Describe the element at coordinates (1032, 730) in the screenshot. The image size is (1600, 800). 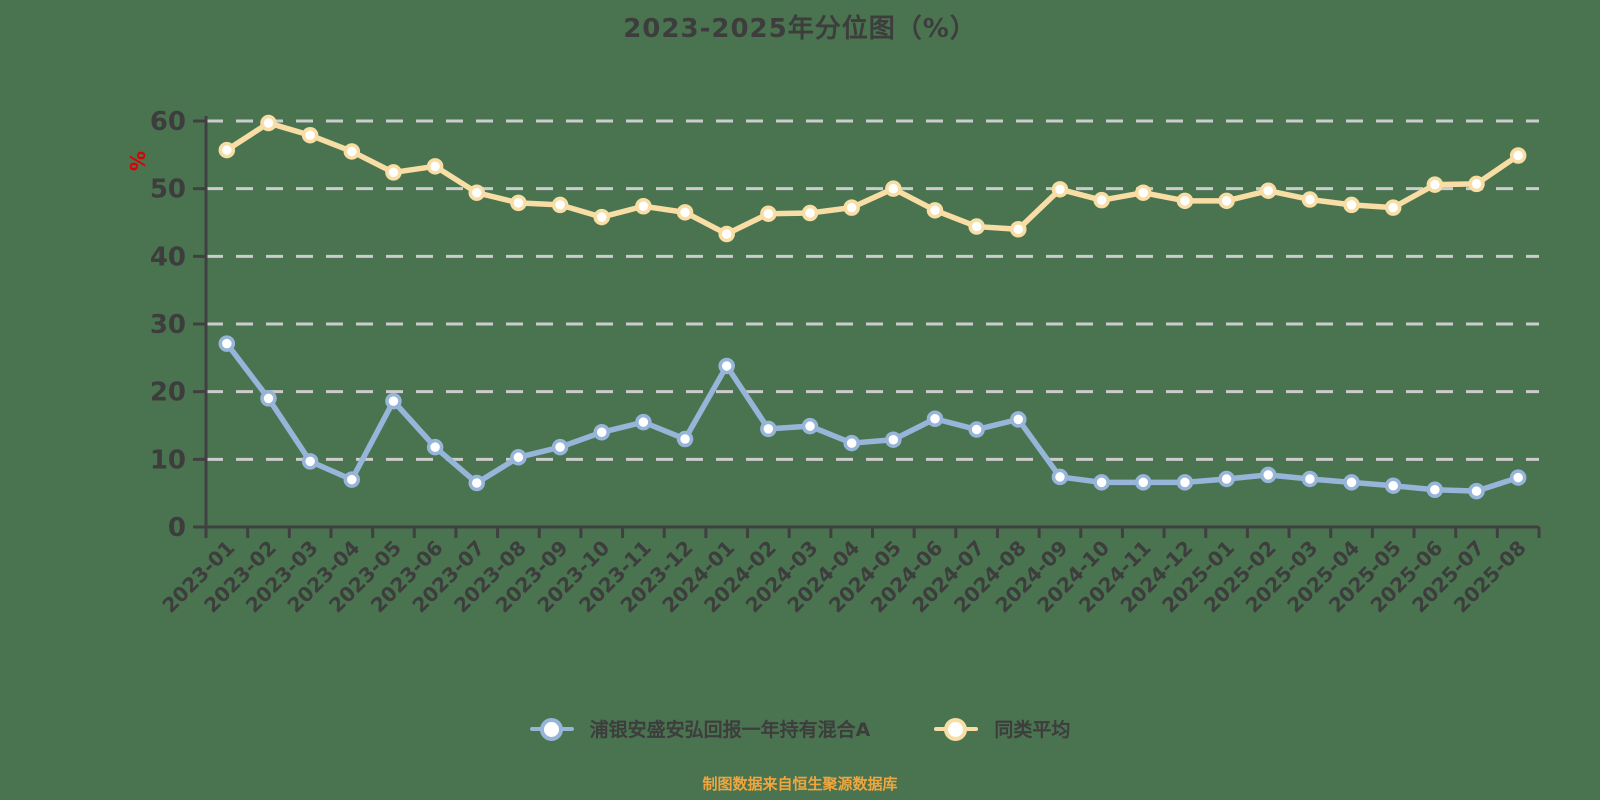
I see `legend-label-average: 同类平均` at that location.